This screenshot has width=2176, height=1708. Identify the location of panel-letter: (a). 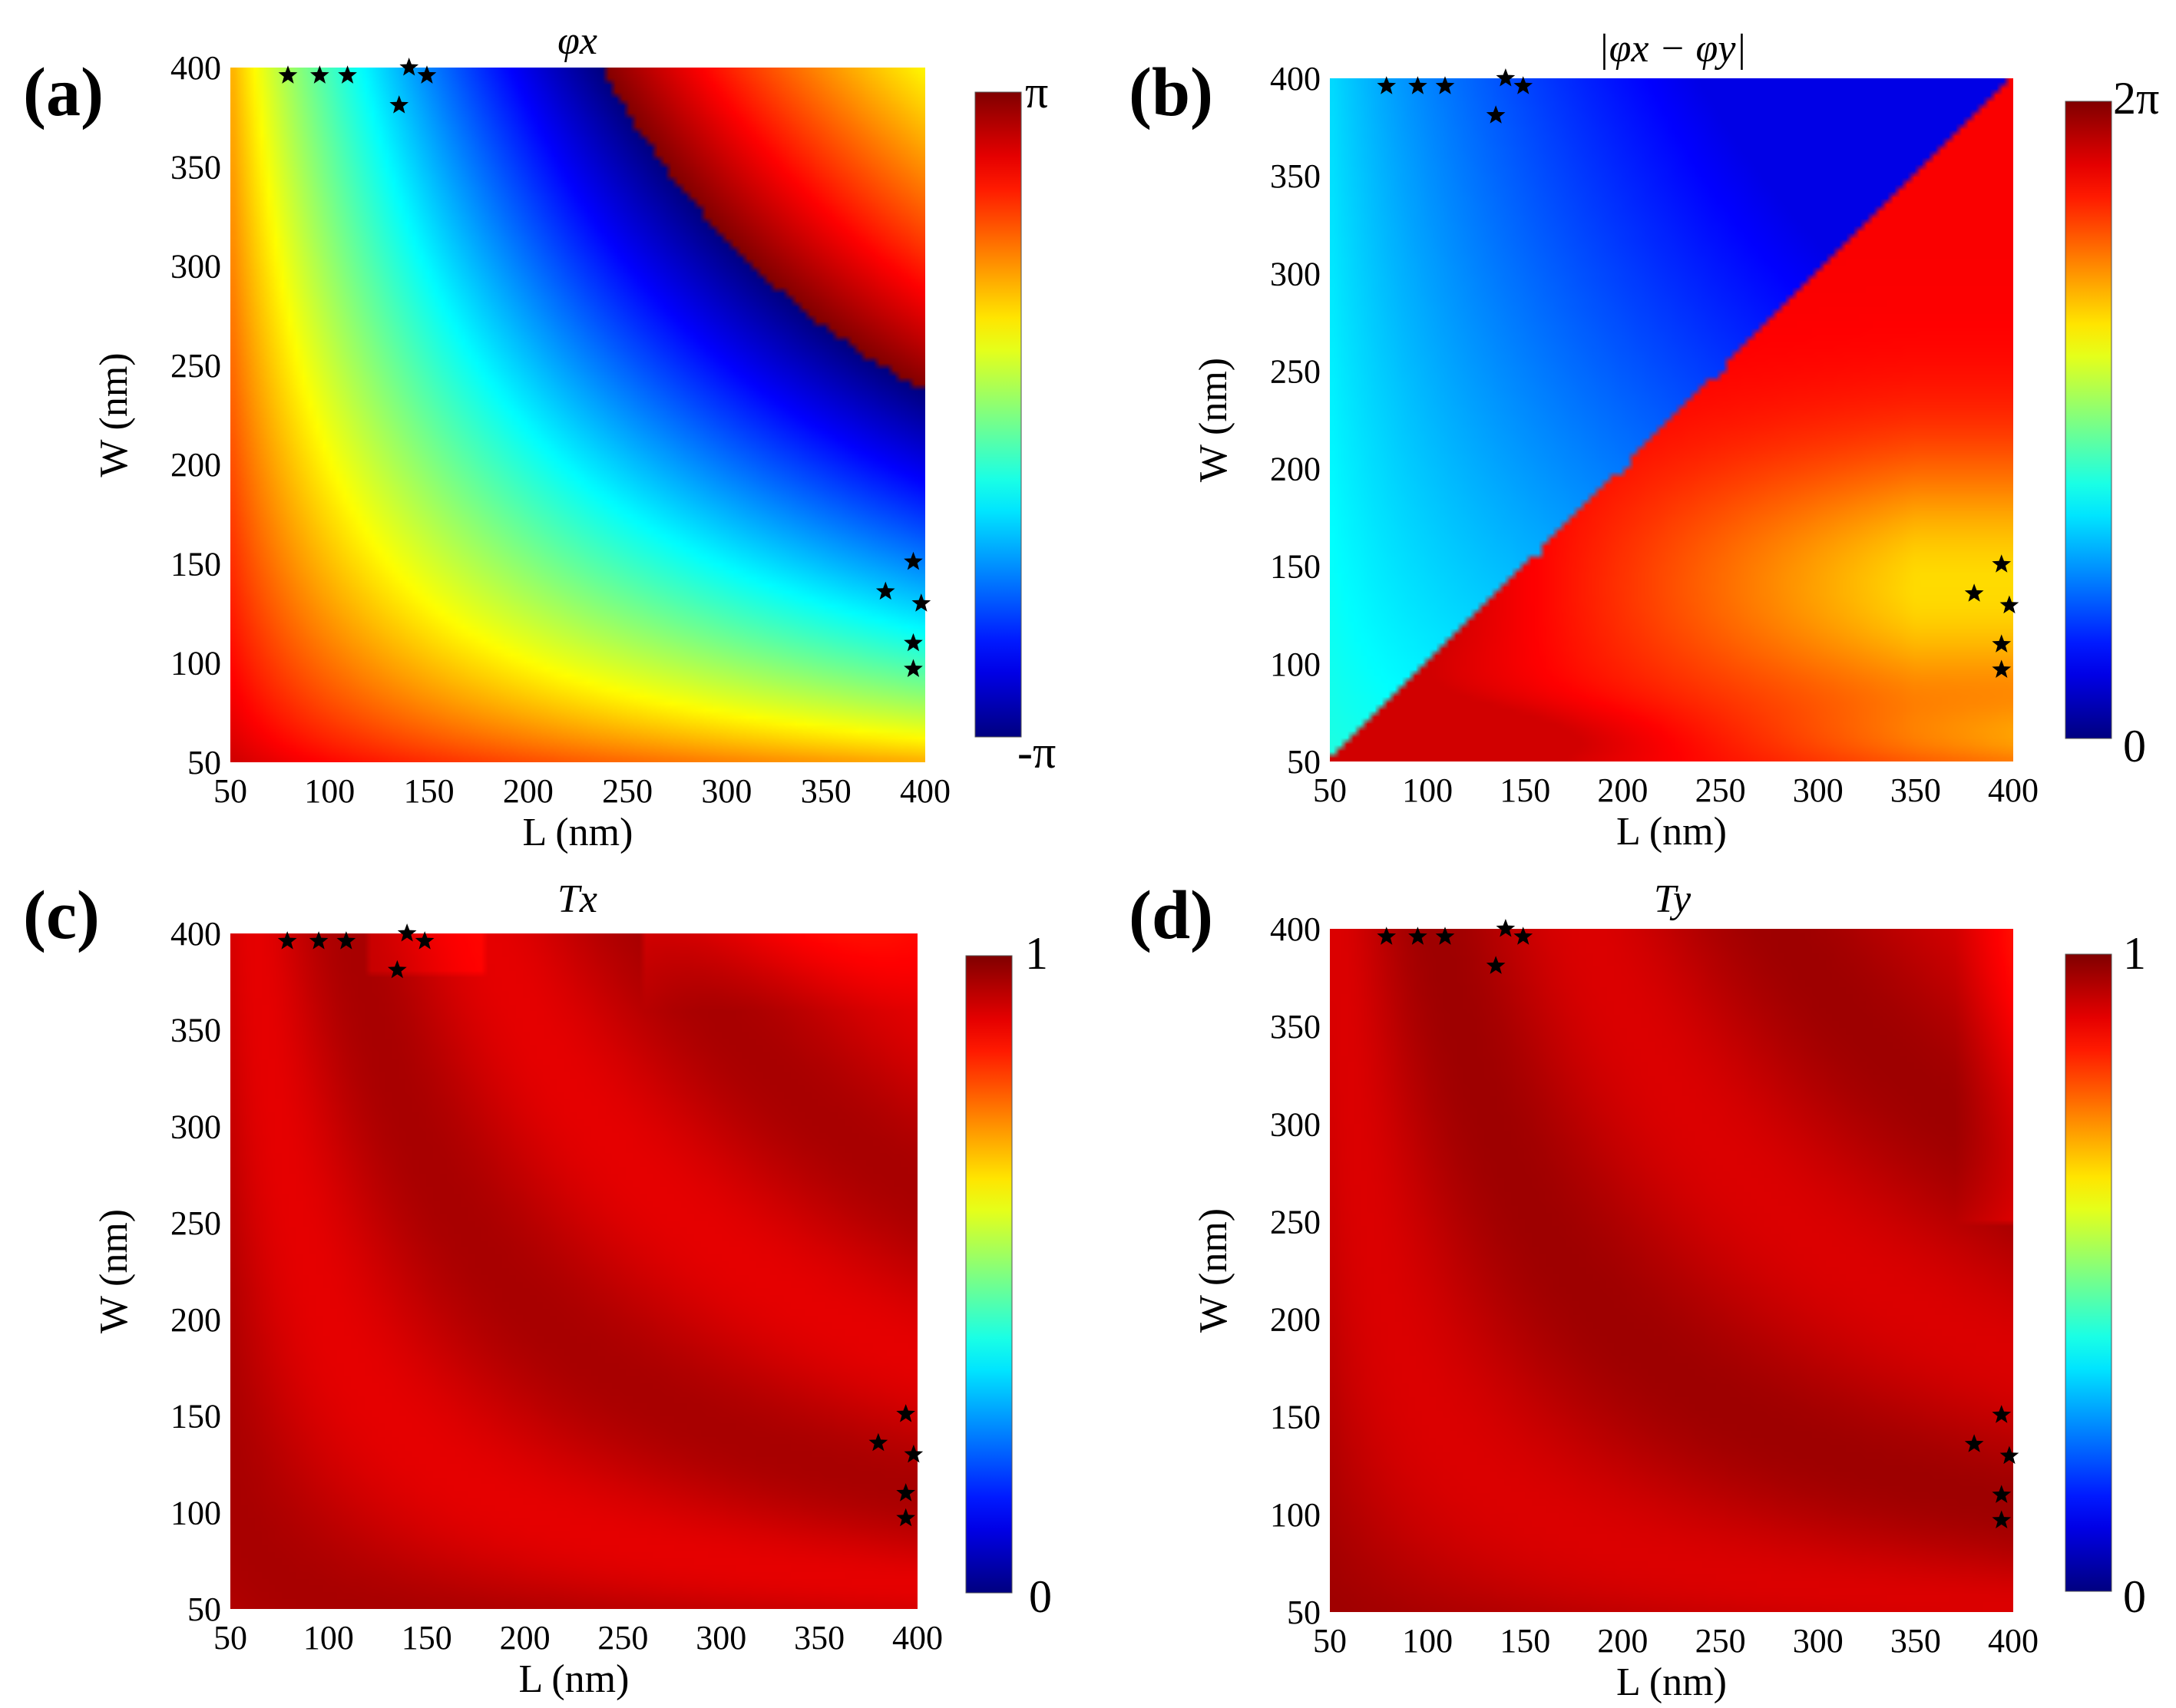
(64, 92).